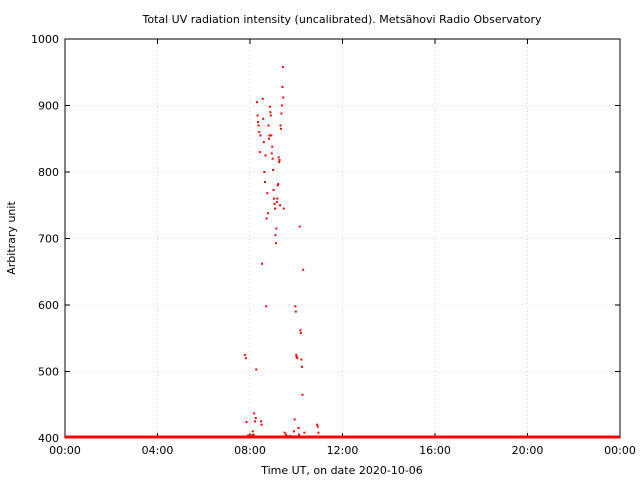 Image resolution: width=640 pixels, height=480 pixels. I want to click on y-tick-label: 800, so click(48, 172).